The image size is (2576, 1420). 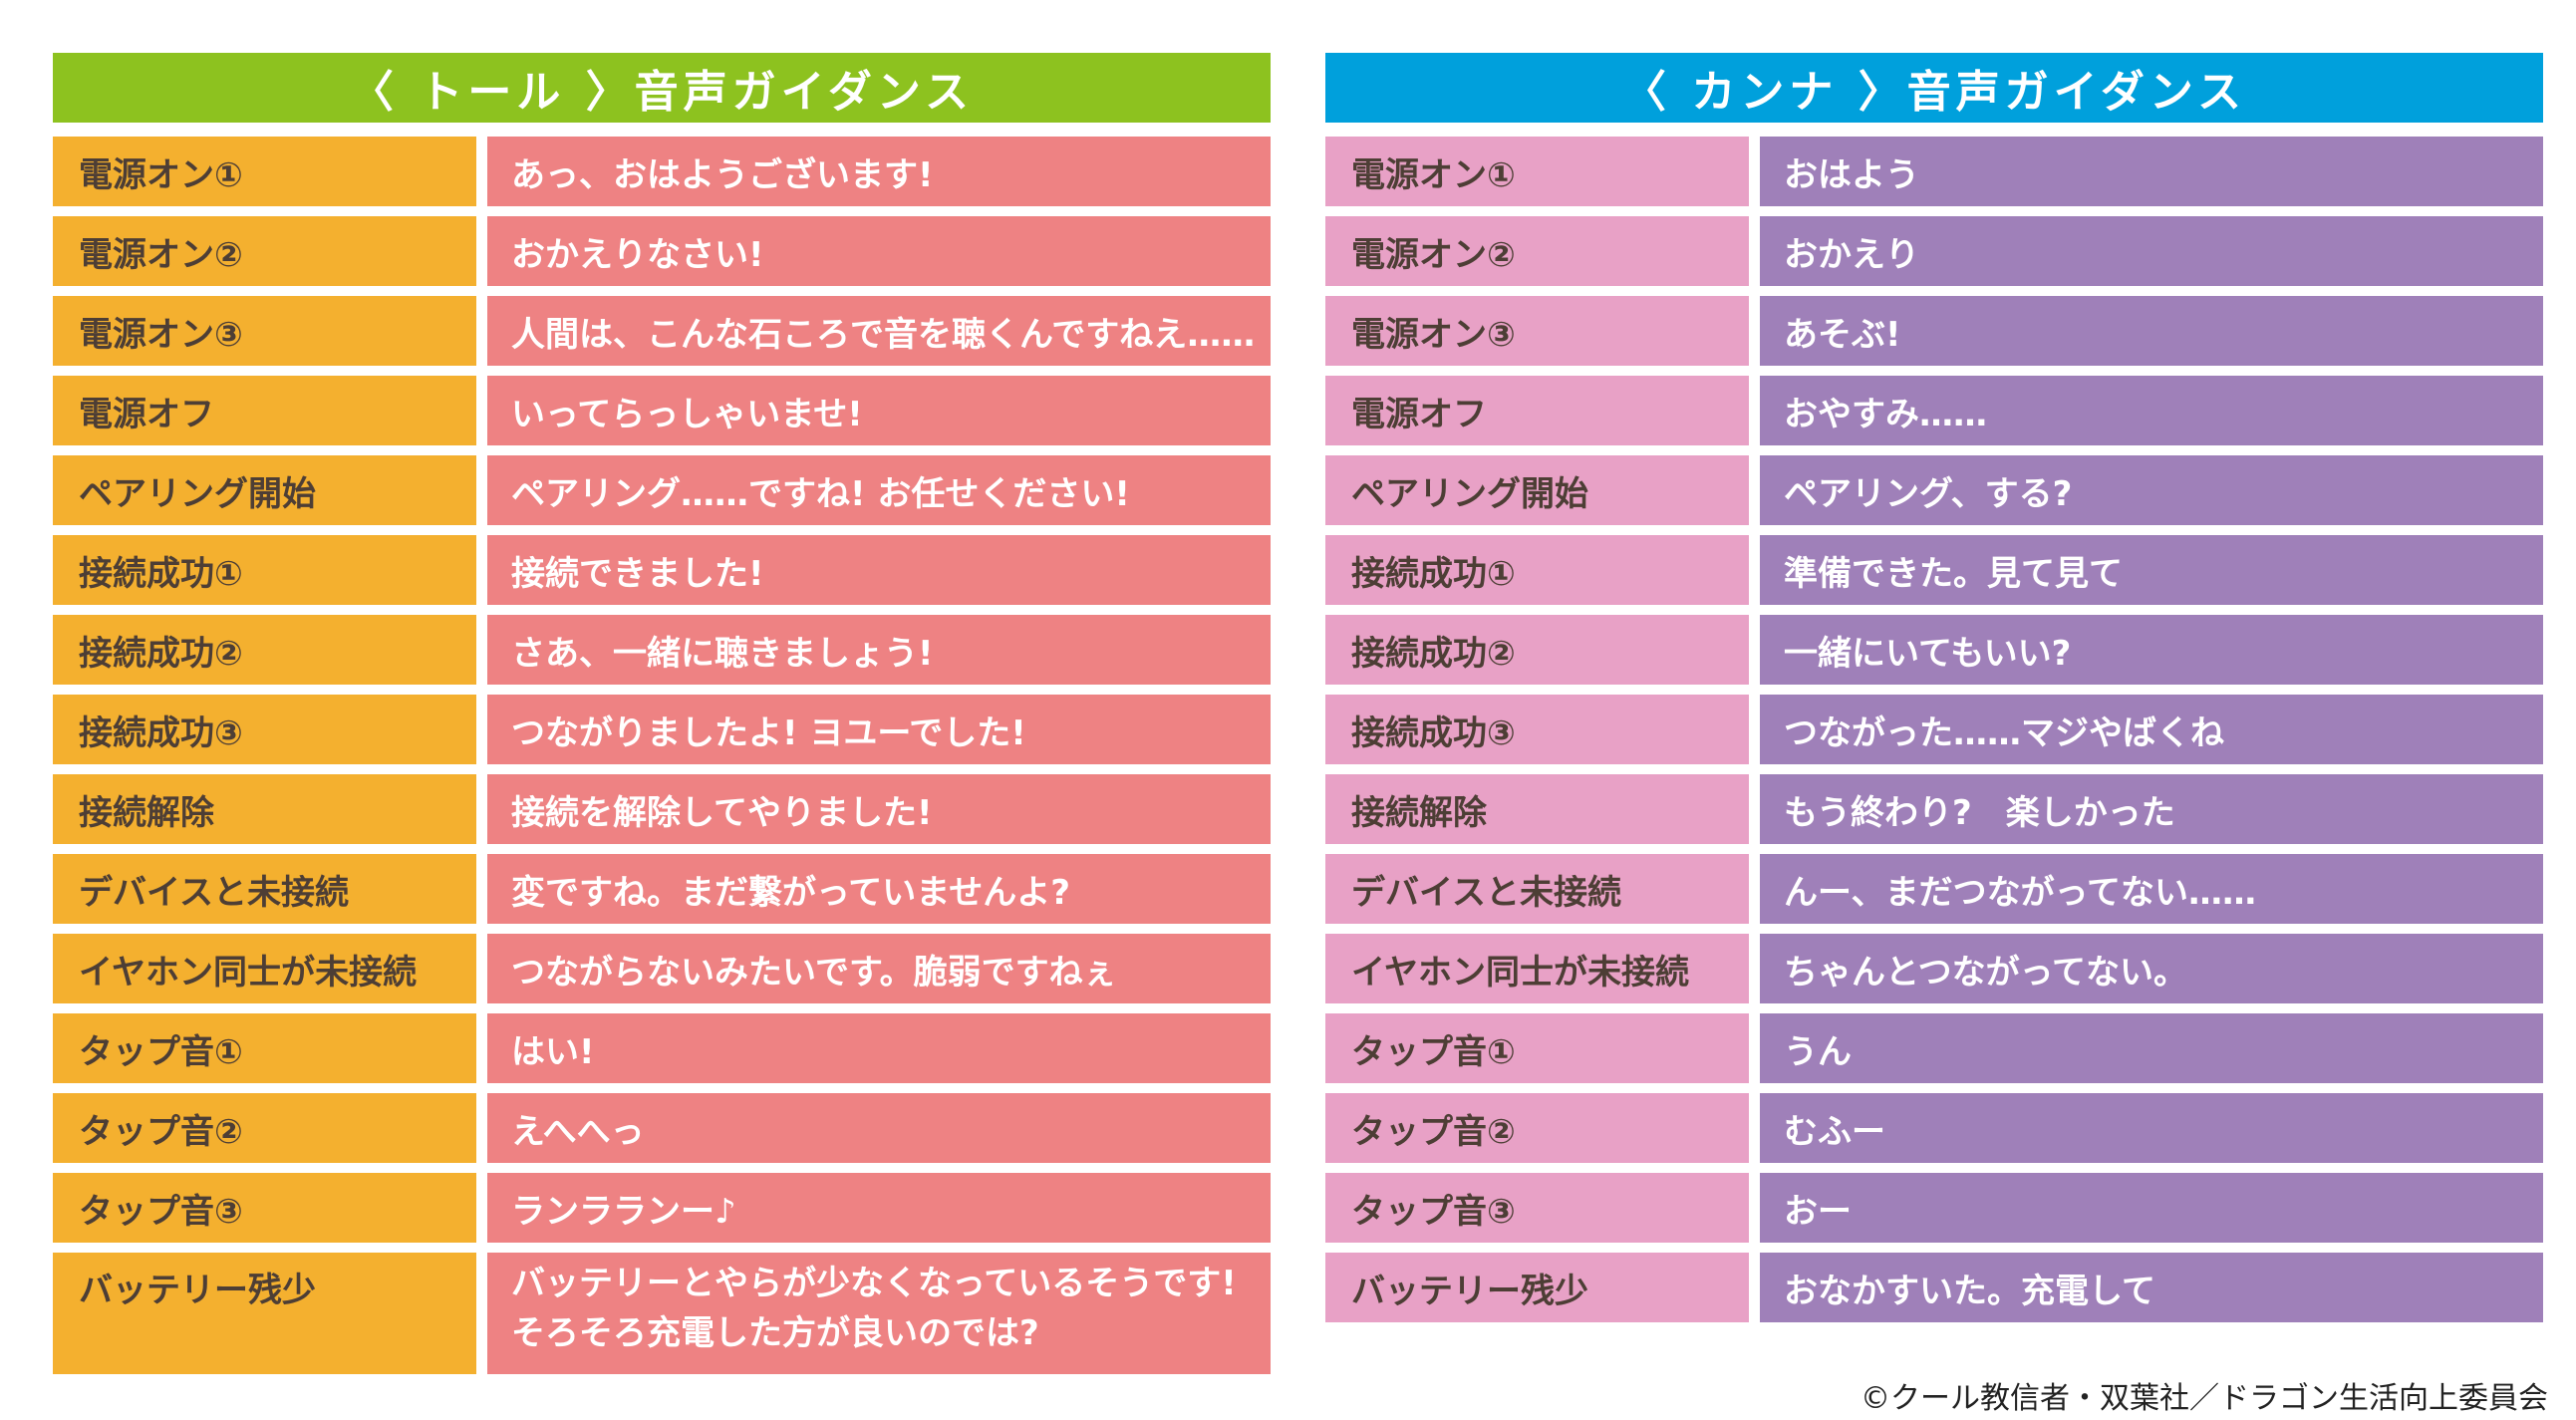 I want to click on table-row: 接続成功① 接続できました!, so click(x=662, y=570).